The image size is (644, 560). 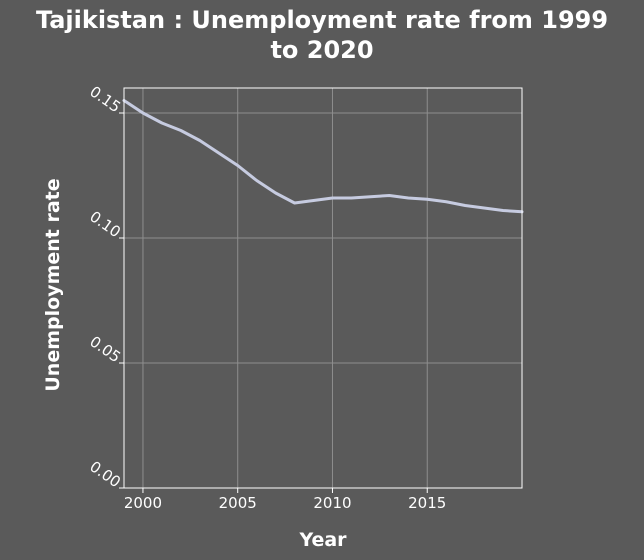 What do you see at coordinates (105, 224) in the screenshot?
I see `y-tick-label-0.10: 0.10` at bounding box center [105, 224].